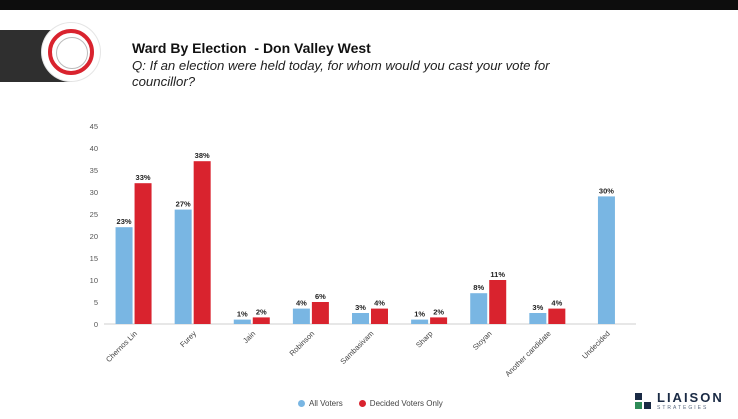 This screenshot has width=738, height=419. What do you see at coordinates (94, 192) in the screenshot?
I see `y-tick-label: 30` at bounding box center [94, 192].